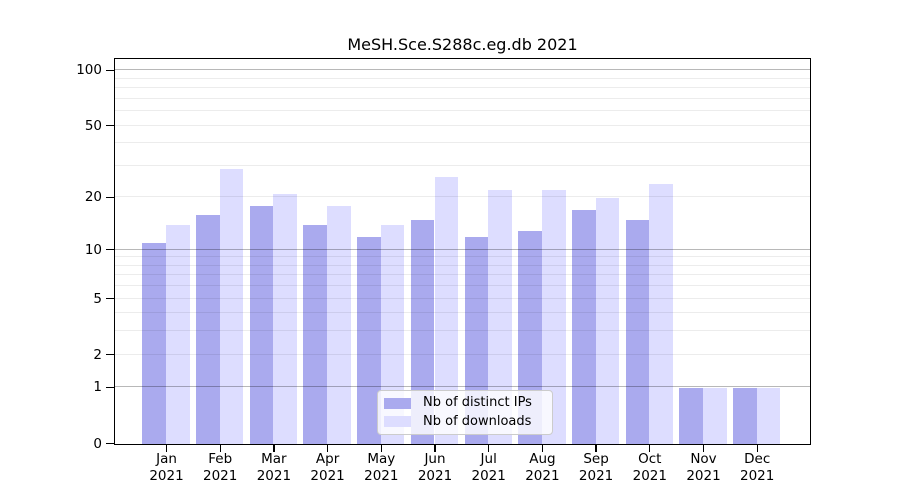 This screenshot has width=900, height=500. I want to click on bar-nb-of-downloads-jul, so click(500, 317).